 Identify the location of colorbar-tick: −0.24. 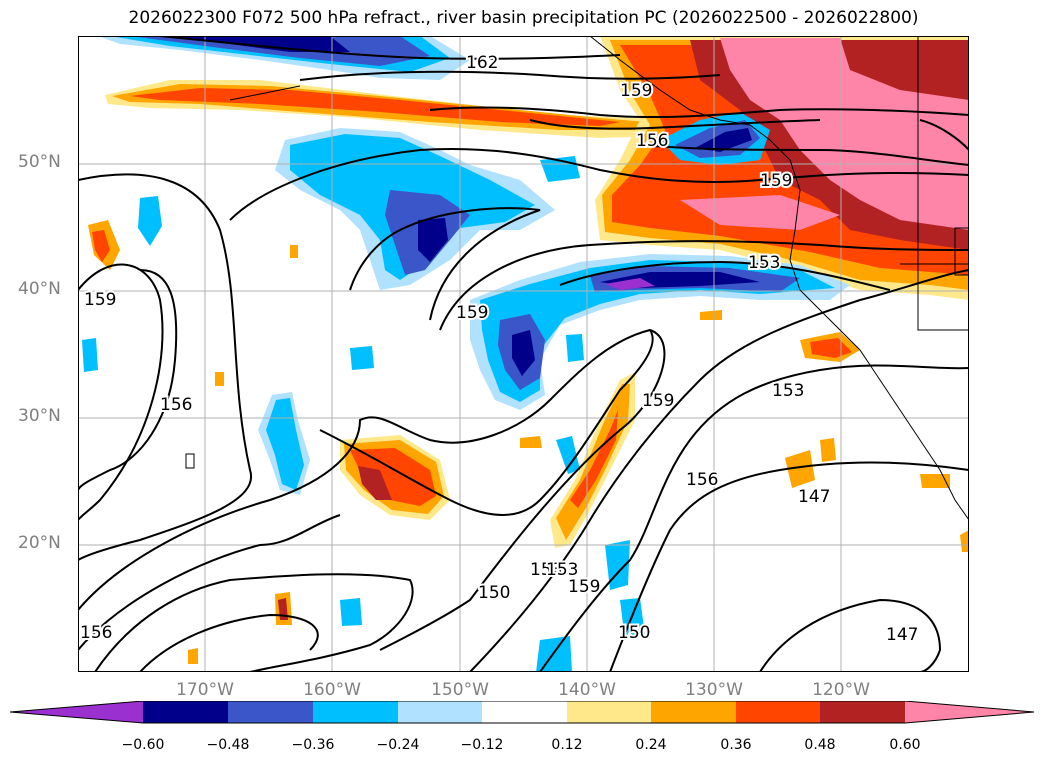
(398, 745).